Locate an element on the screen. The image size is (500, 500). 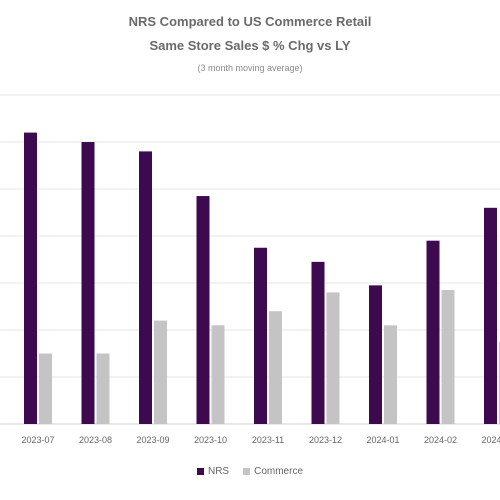
legend: NRS Commerce is located at coordinates (250, 471).